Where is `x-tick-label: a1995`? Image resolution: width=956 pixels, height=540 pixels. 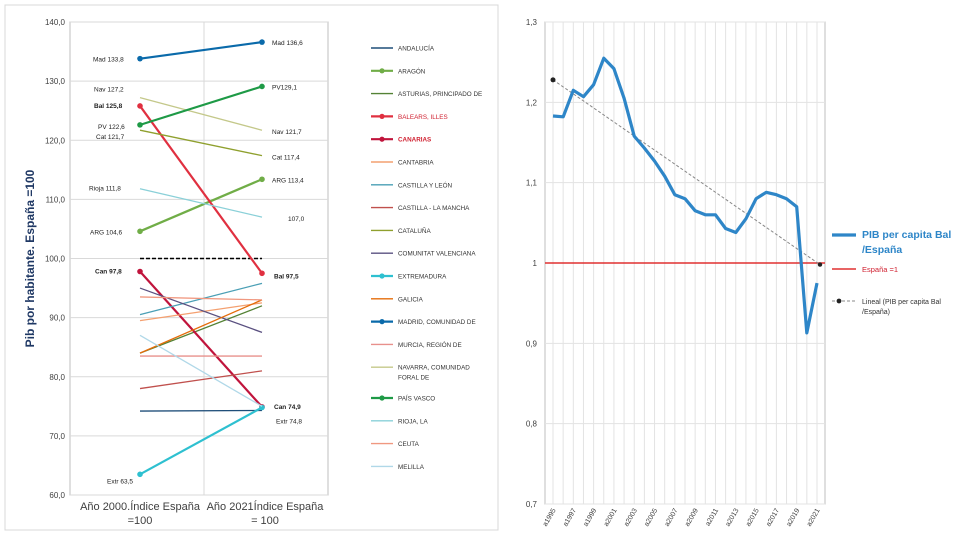
x-tick-label: a1995 is located at coordinates (550, 517).